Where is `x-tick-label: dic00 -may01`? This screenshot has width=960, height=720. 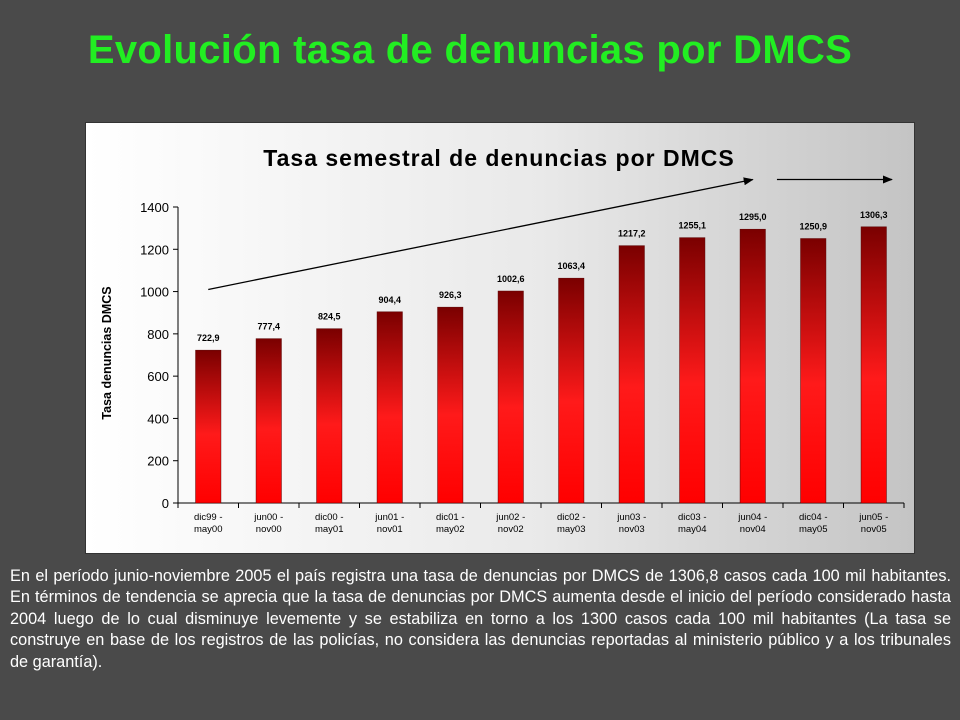 x-tick-label: dic00 -may01 is located at coordinates (329, 523).